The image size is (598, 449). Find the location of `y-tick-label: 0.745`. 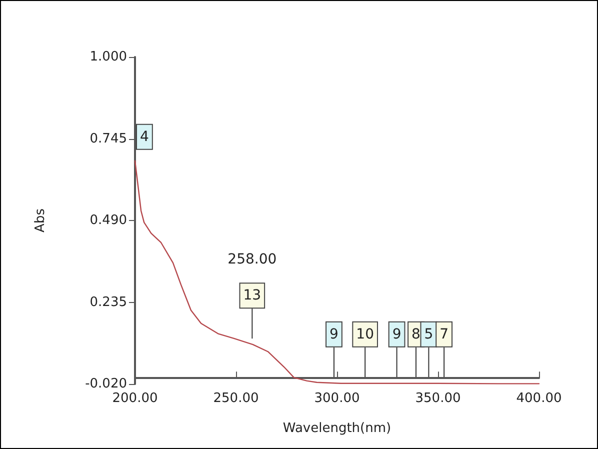

y-tick-label: 0.745 is located at coordinates (108, 138).